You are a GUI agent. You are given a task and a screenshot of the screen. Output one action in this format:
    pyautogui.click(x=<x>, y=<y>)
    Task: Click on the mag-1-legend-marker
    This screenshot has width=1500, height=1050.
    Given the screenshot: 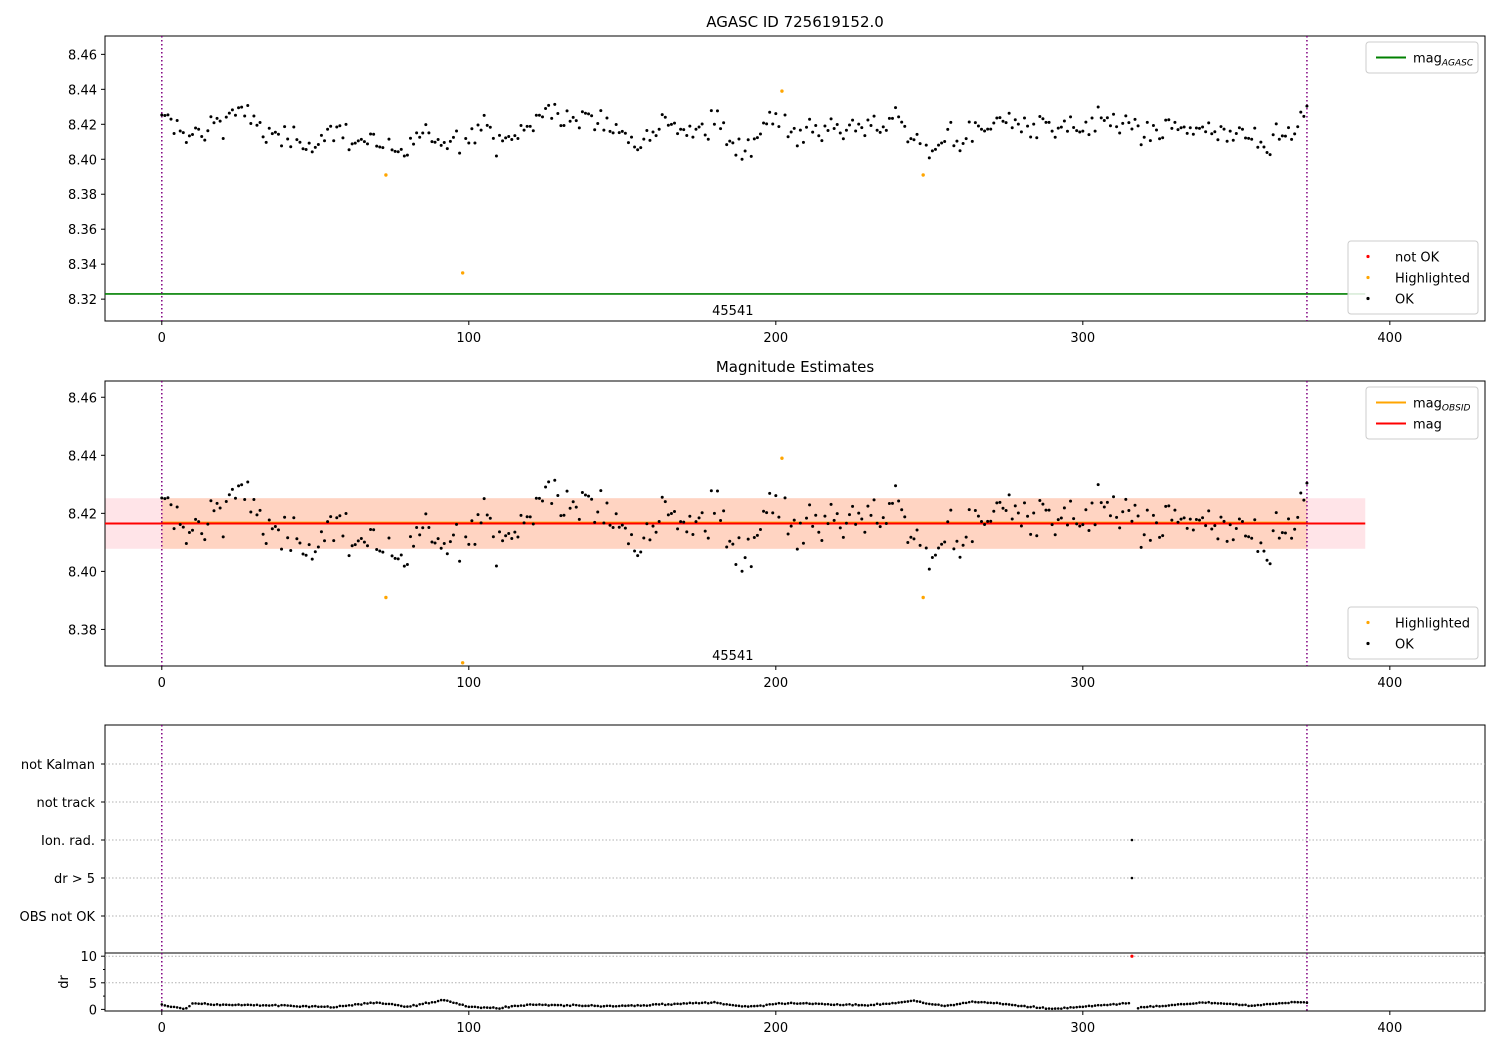 What is the action you would take?
    pyautogui.click(x=1368, y=622)
    